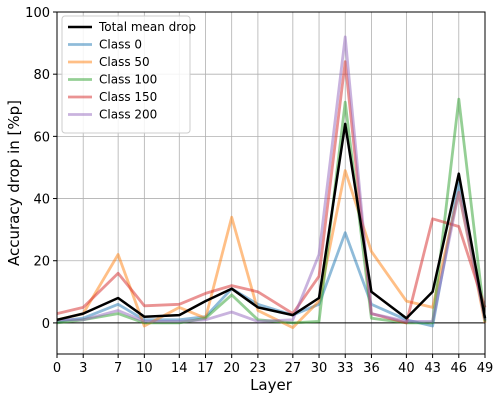 The image size is (500, 400). What do you see at coordinates (41, 169) in the screenshot?
I see `y-axis-ticks: 0 20 40 60 80 100` at bounding box center [41, 169].